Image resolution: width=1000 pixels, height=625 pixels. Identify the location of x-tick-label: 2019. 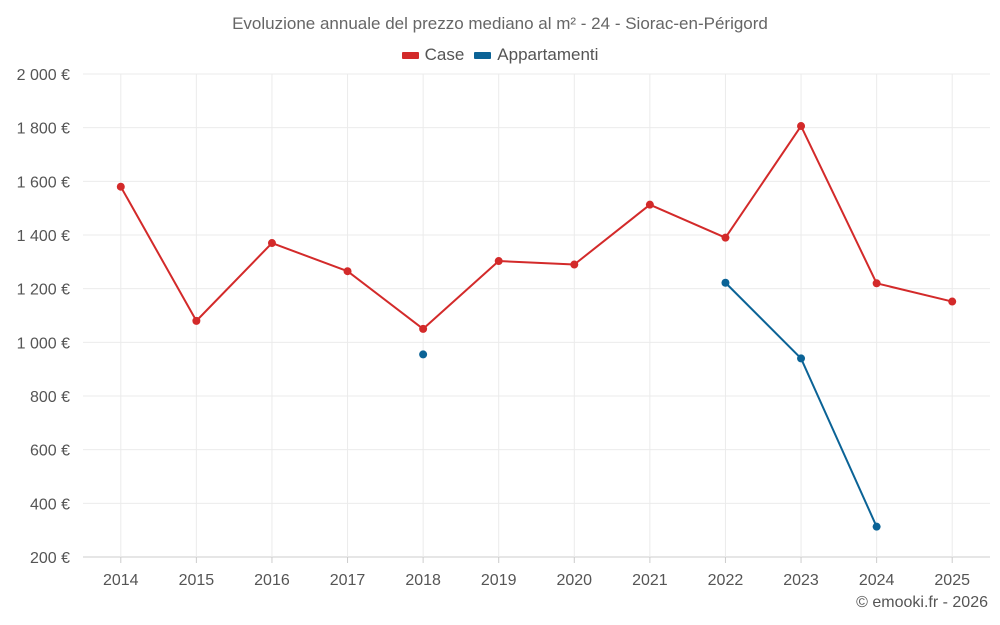
(499, 580).